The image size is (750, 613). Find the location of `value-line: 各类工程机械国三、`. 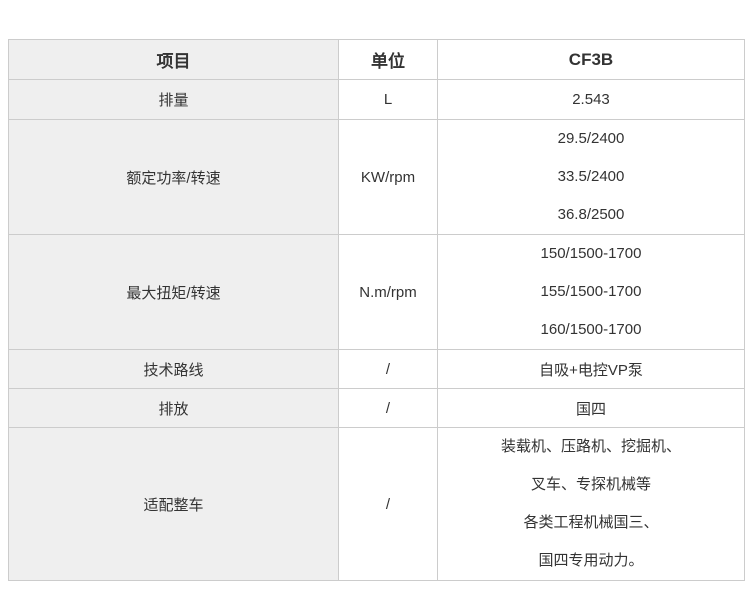

value-line: 各类工程机械国三、 is located at coordinates (591, 522).